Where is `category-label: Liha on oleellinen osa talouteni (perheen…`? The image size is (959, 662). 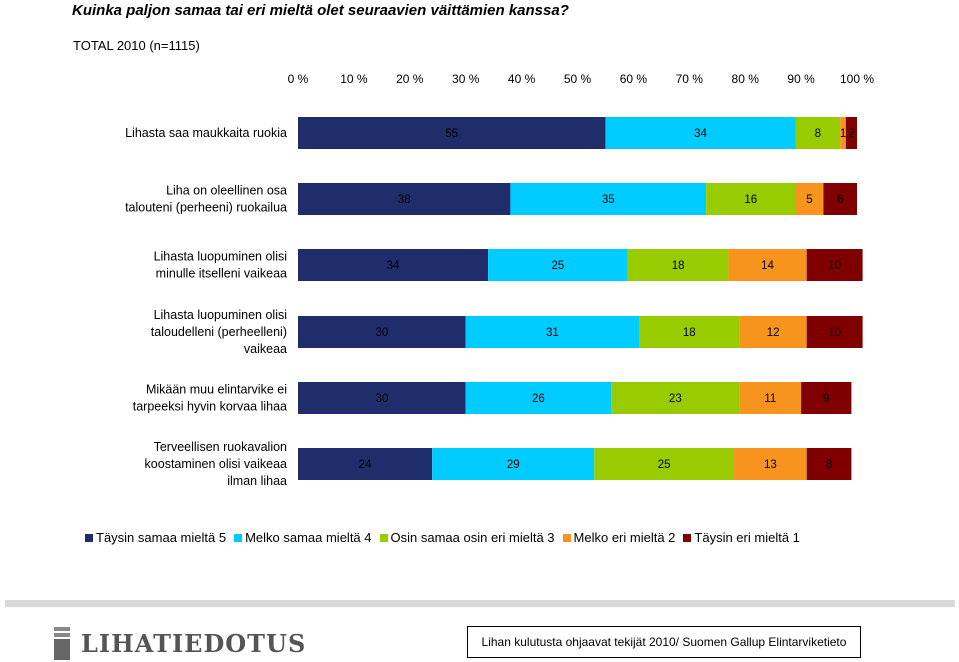 category-label: Liha on oleellinen osa talouteni (perheen… is located at coordinates (206, 199).